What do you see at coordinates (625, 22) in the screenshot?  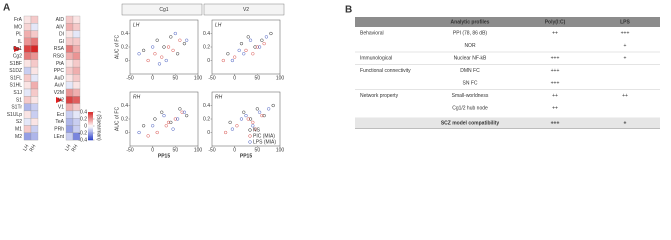 I see `table-header: LPS` at bounding box center [625, 22].